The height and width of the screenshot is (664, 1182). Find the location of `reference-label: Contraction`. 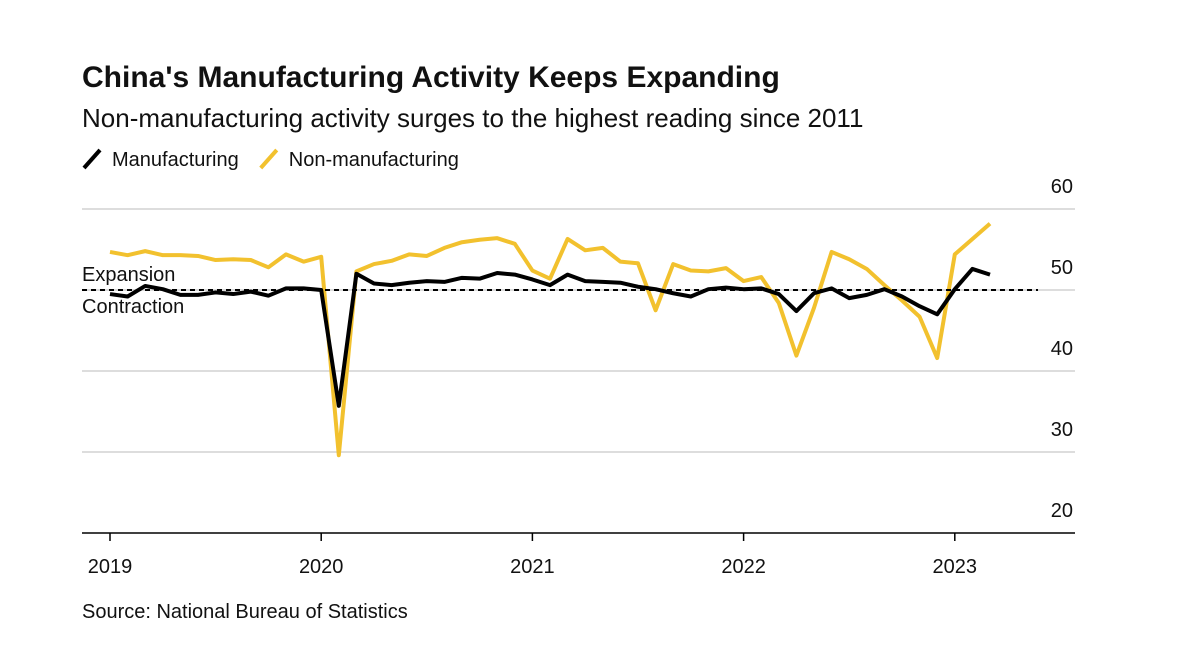

reference-label: Contraction is located at coordinates (133, 307).